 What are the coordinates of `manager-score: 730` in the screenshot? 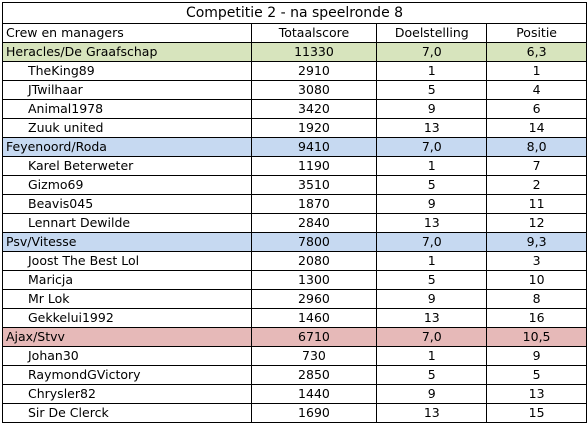 It's located at (314, 356).